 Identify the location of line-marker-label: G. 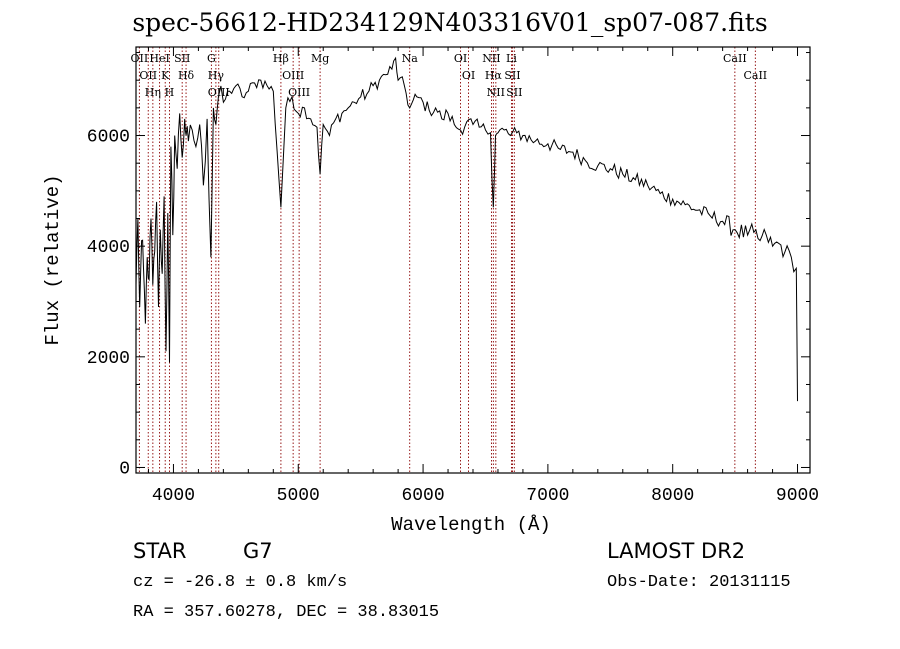
(211, 58).